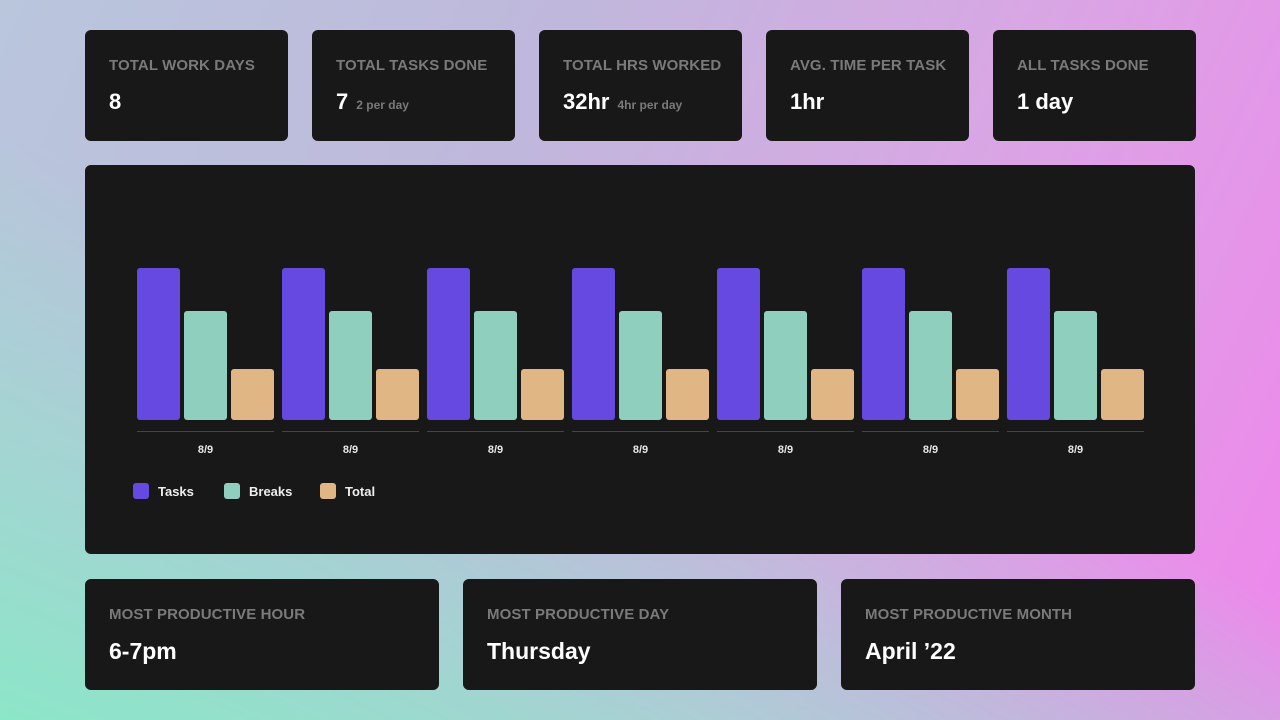 The width and height of the screenshot is (1280, 720). I want to click on legend-item-tasks: Tasks, so click(163, 491).